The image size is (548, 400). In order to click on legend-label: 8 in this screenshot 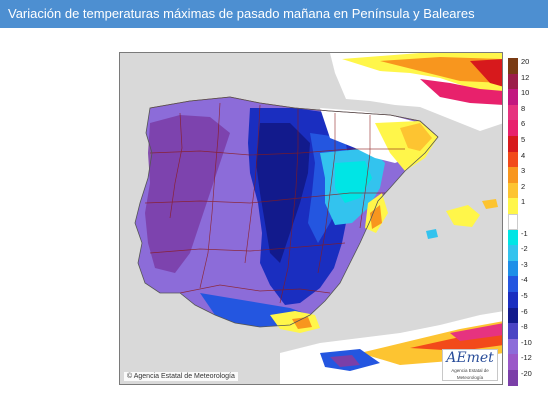, I will do `click(523, 108)`.